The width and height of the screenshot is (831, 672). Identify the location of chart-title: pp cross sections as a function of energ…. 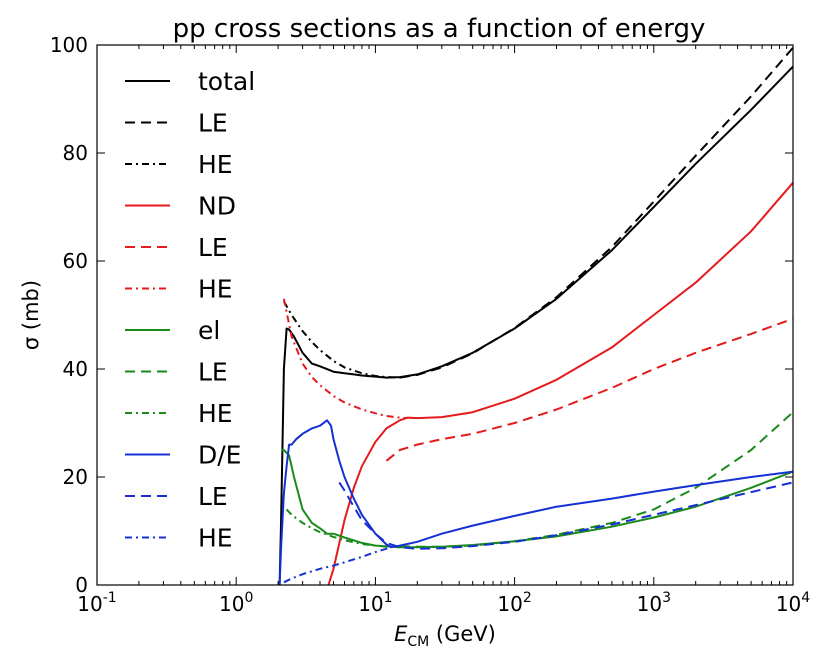
(439, 29).